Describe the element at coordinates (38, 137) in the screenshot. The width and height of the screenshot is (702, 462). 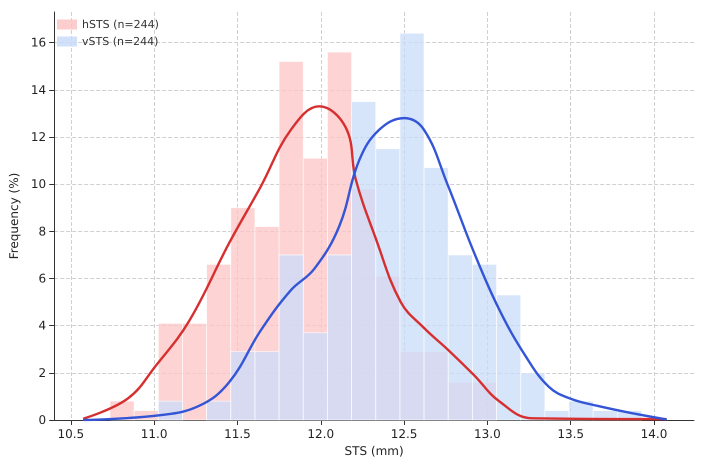
I see `y-tick-label: 12` at that location.